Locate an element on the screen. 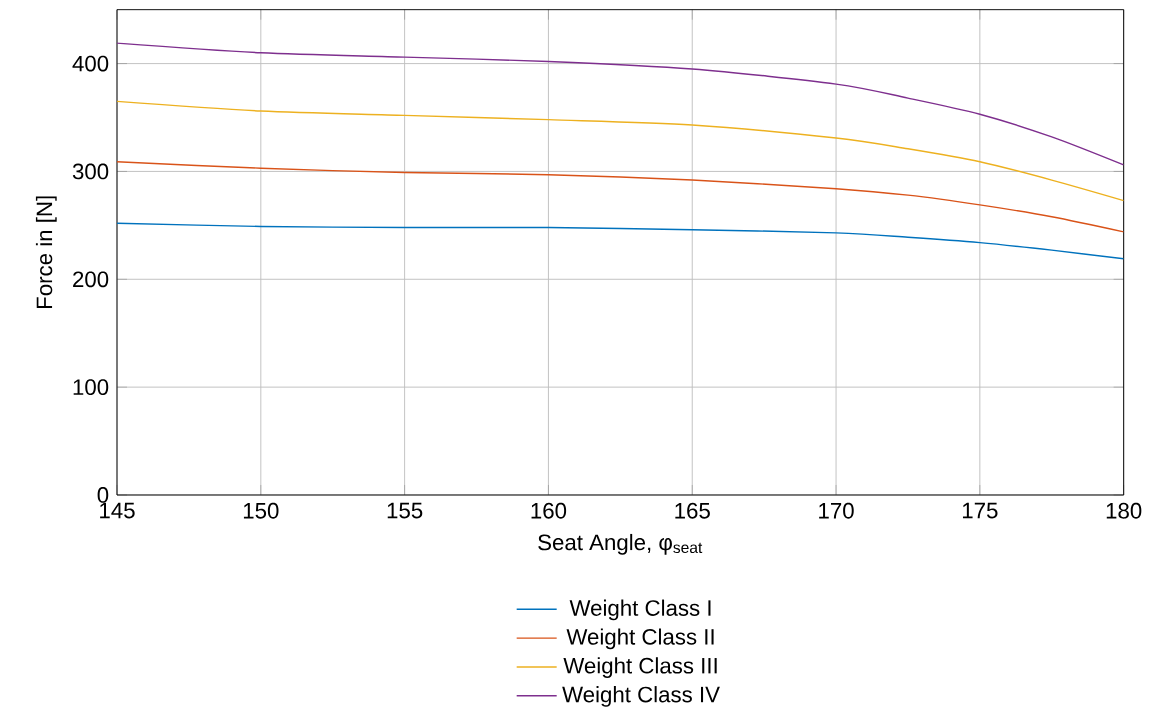 This screenshot has height=720, width=1156. x-tick-label: 180 is located at coordinates (1124, 510).